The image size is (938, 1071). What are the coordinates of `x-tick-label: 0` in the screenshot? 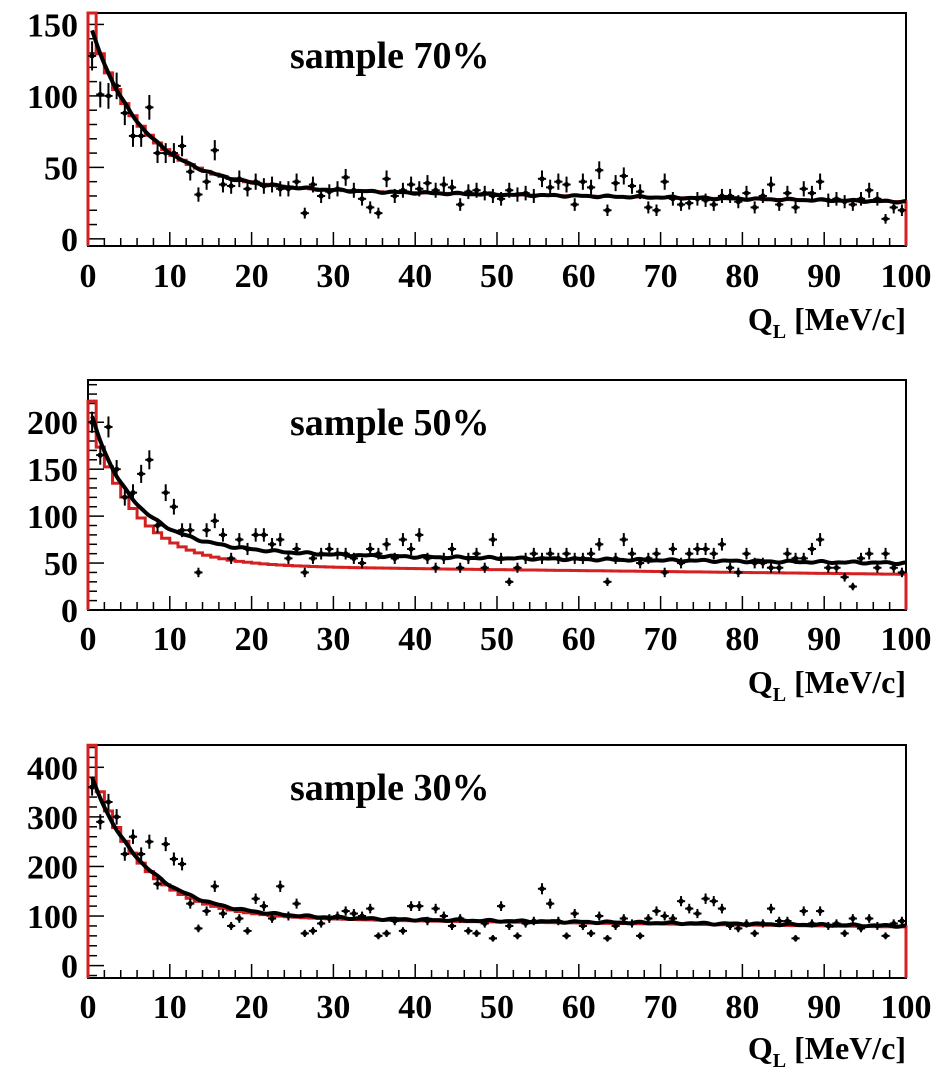 It's located at (88, 639).